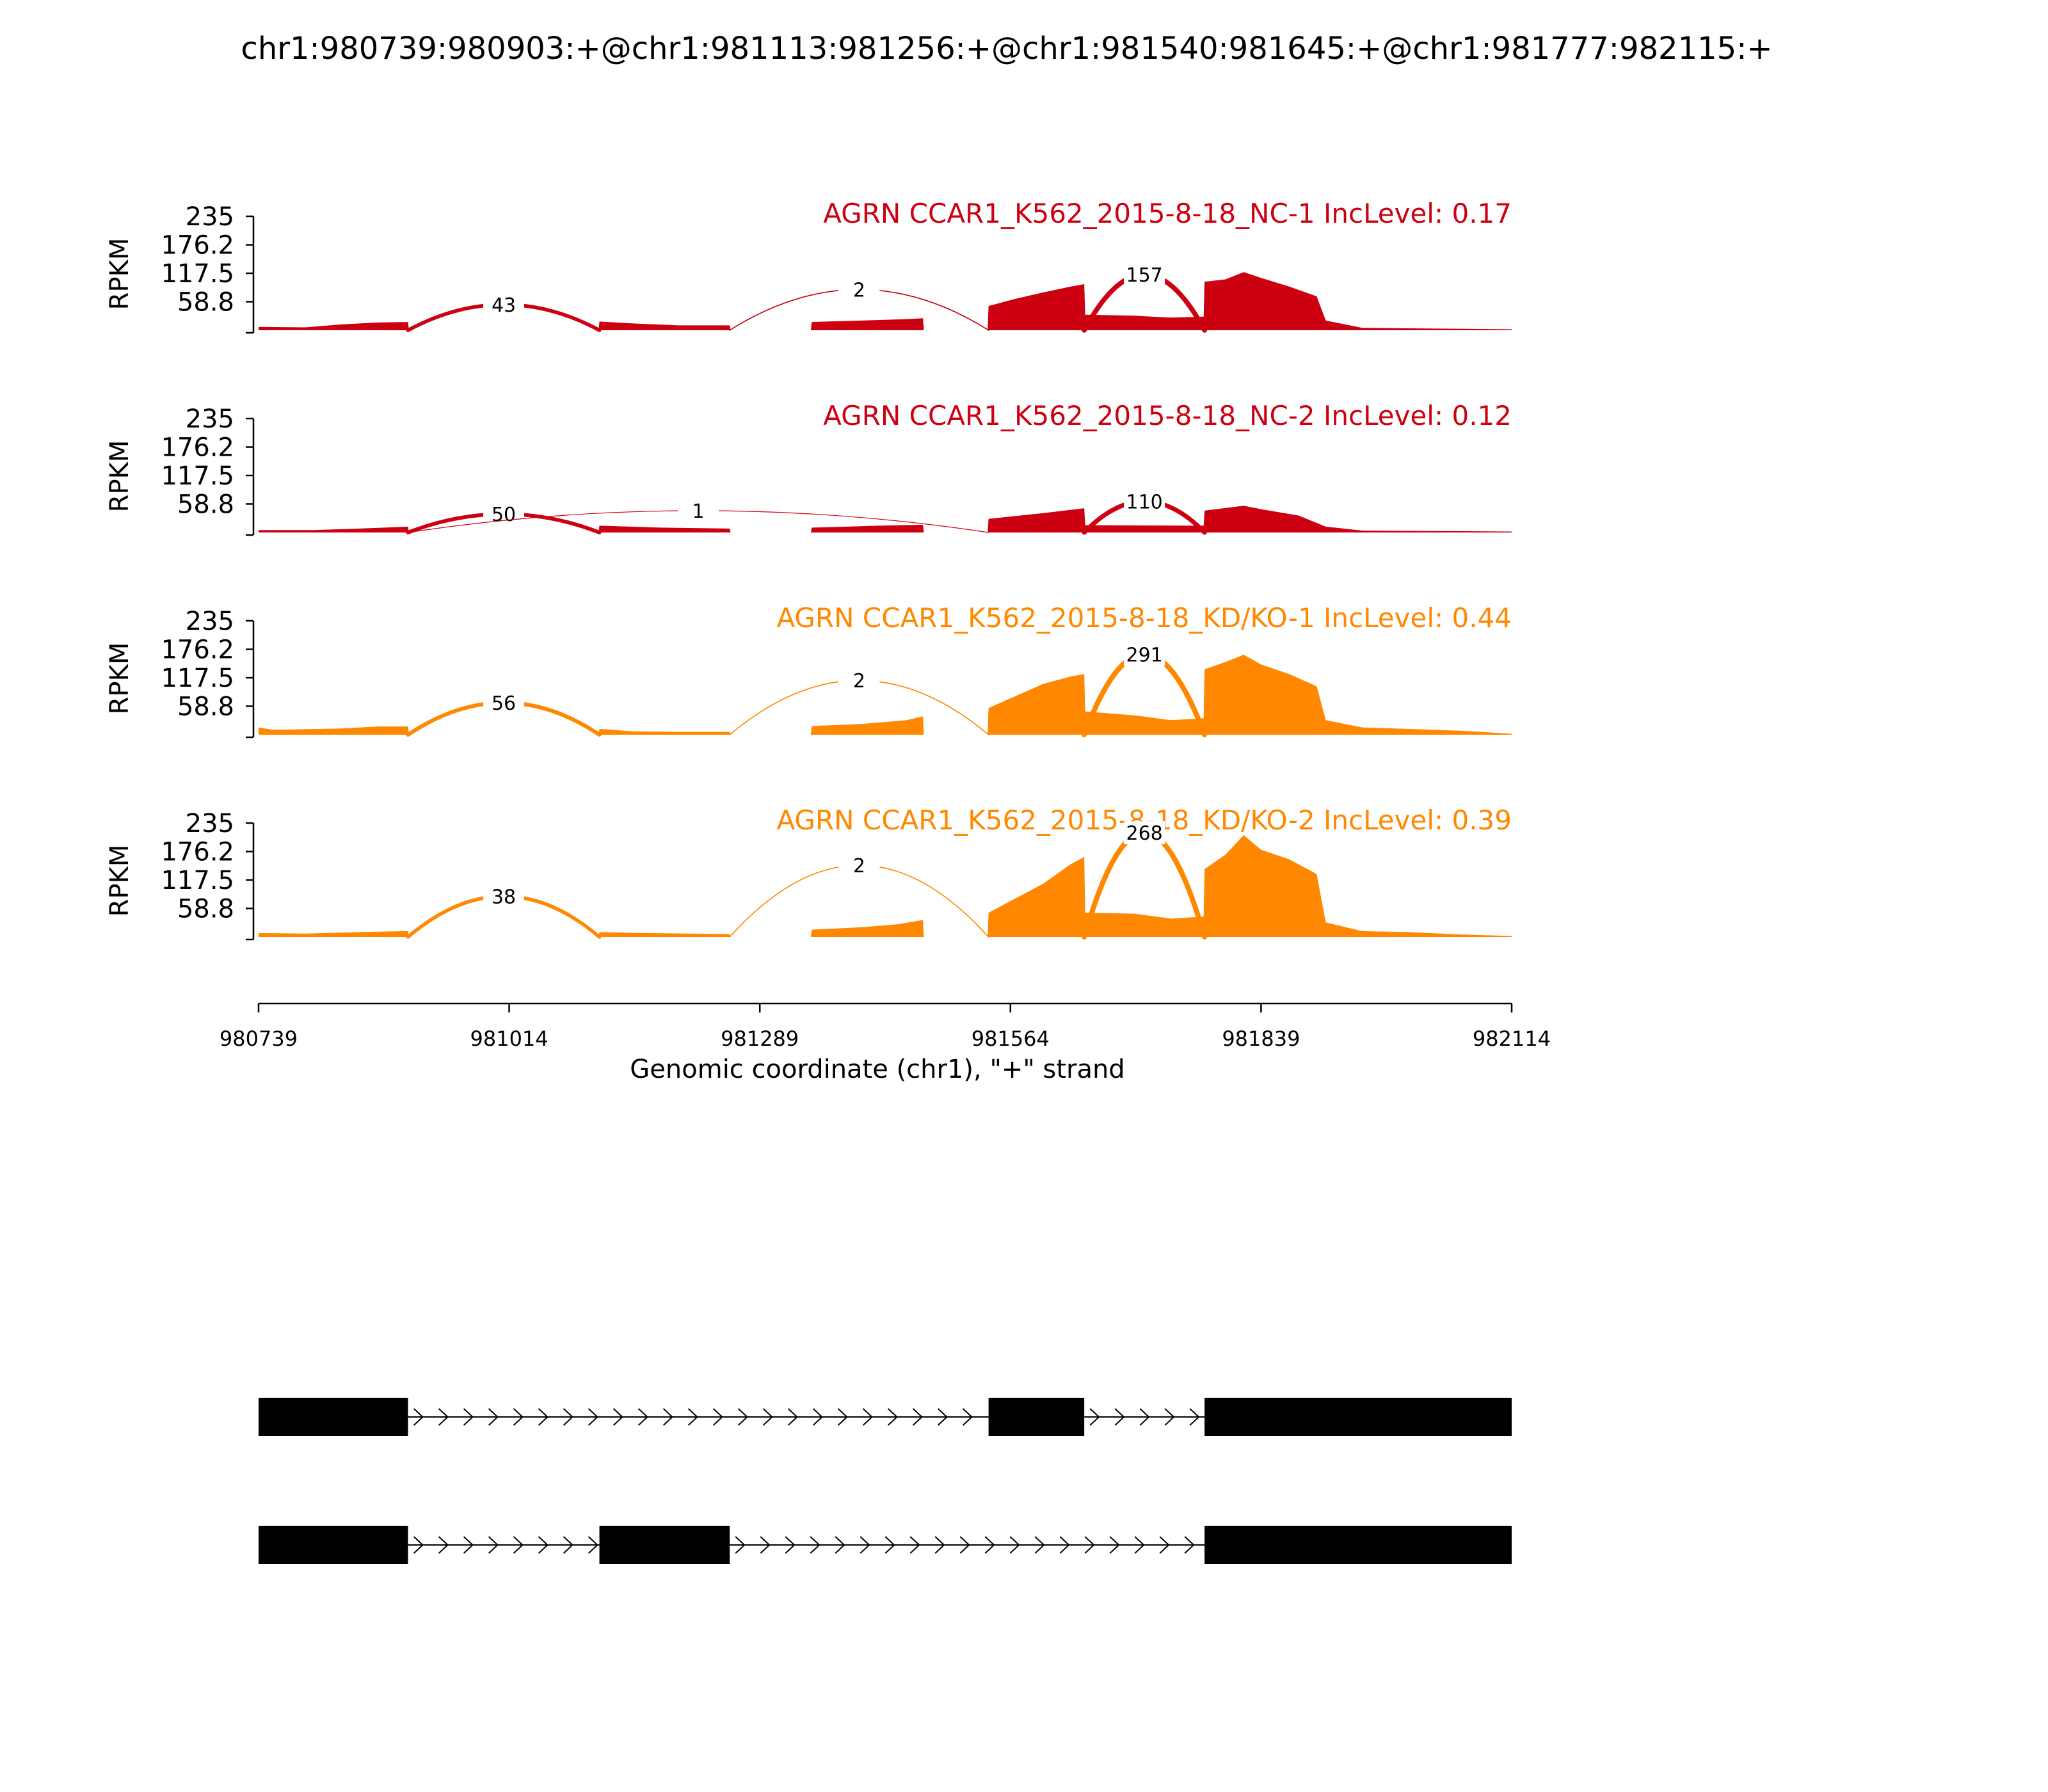  I want to click on junction-count-label: 43, so click(504, 305).